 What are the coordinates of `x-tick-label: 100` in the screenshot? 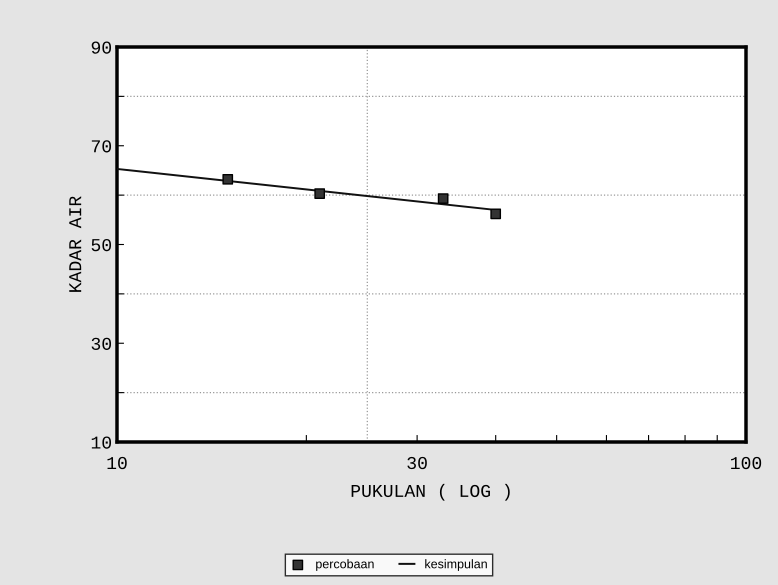 It's located at (746, 463).